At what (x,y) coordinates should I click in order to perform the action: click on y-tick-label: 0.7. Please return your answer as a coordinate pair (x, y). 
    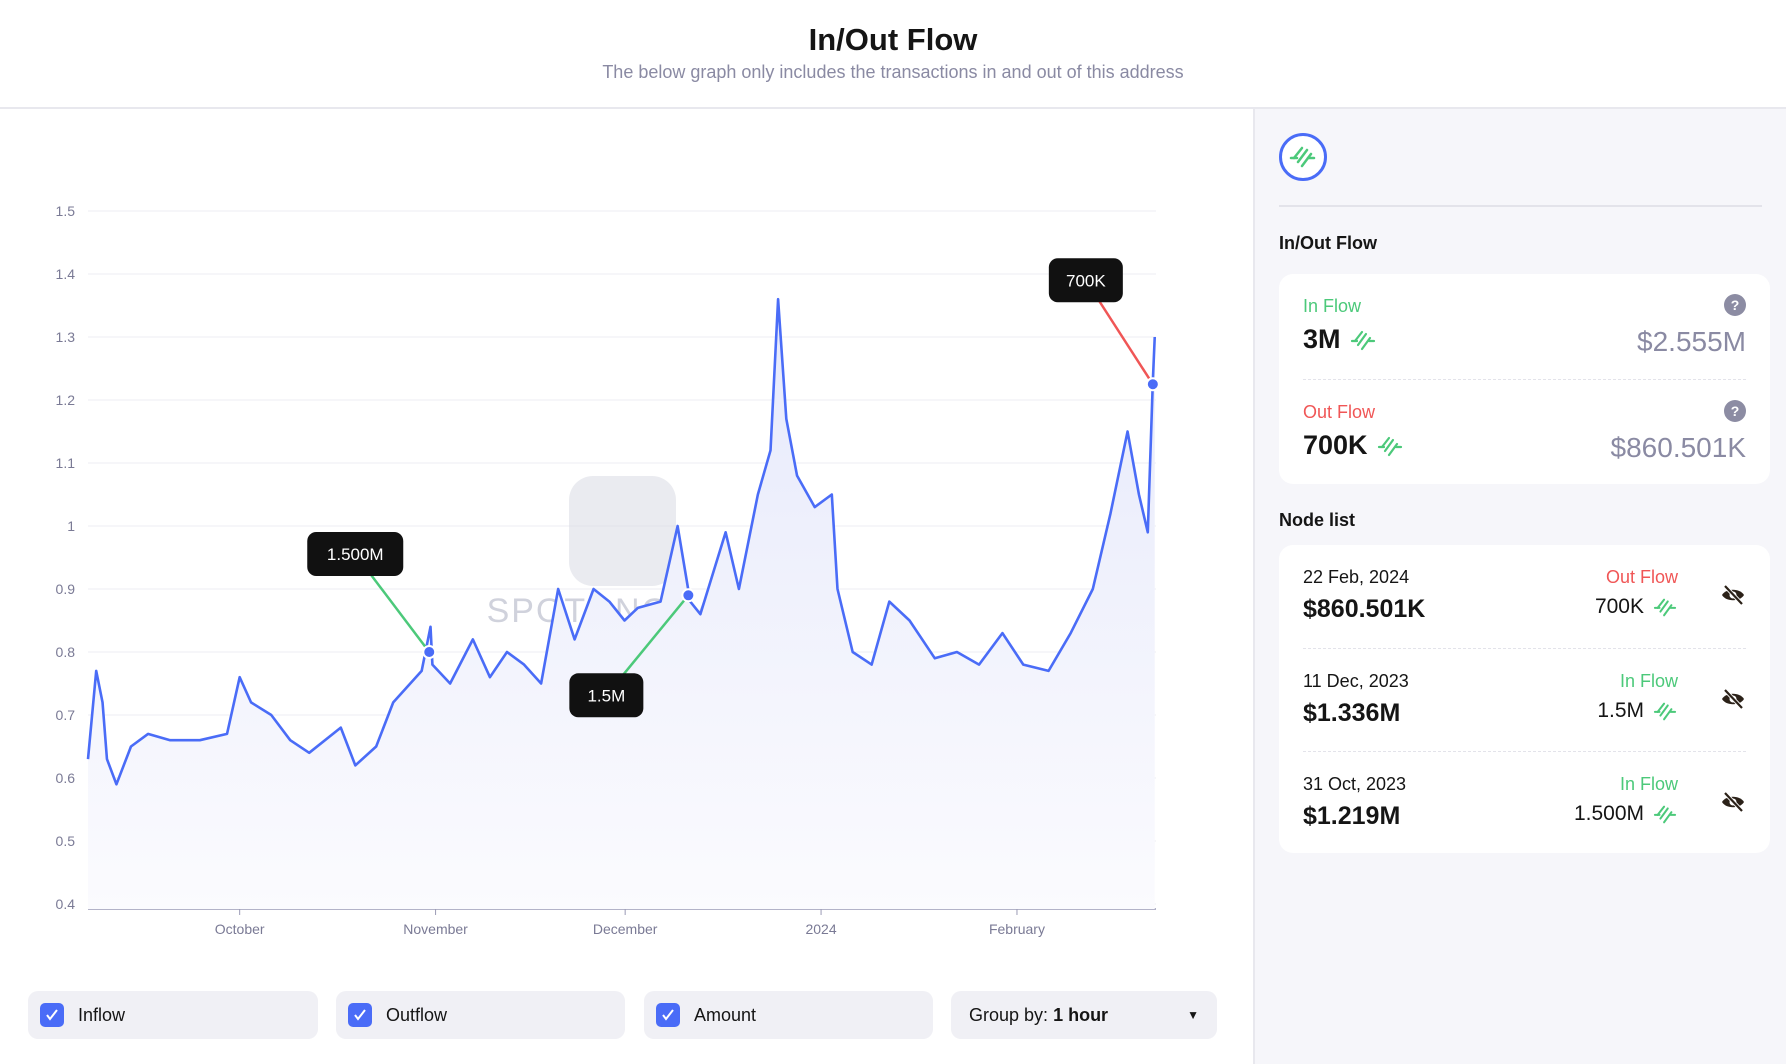
    Looking at the image, I should click on (66, 715).